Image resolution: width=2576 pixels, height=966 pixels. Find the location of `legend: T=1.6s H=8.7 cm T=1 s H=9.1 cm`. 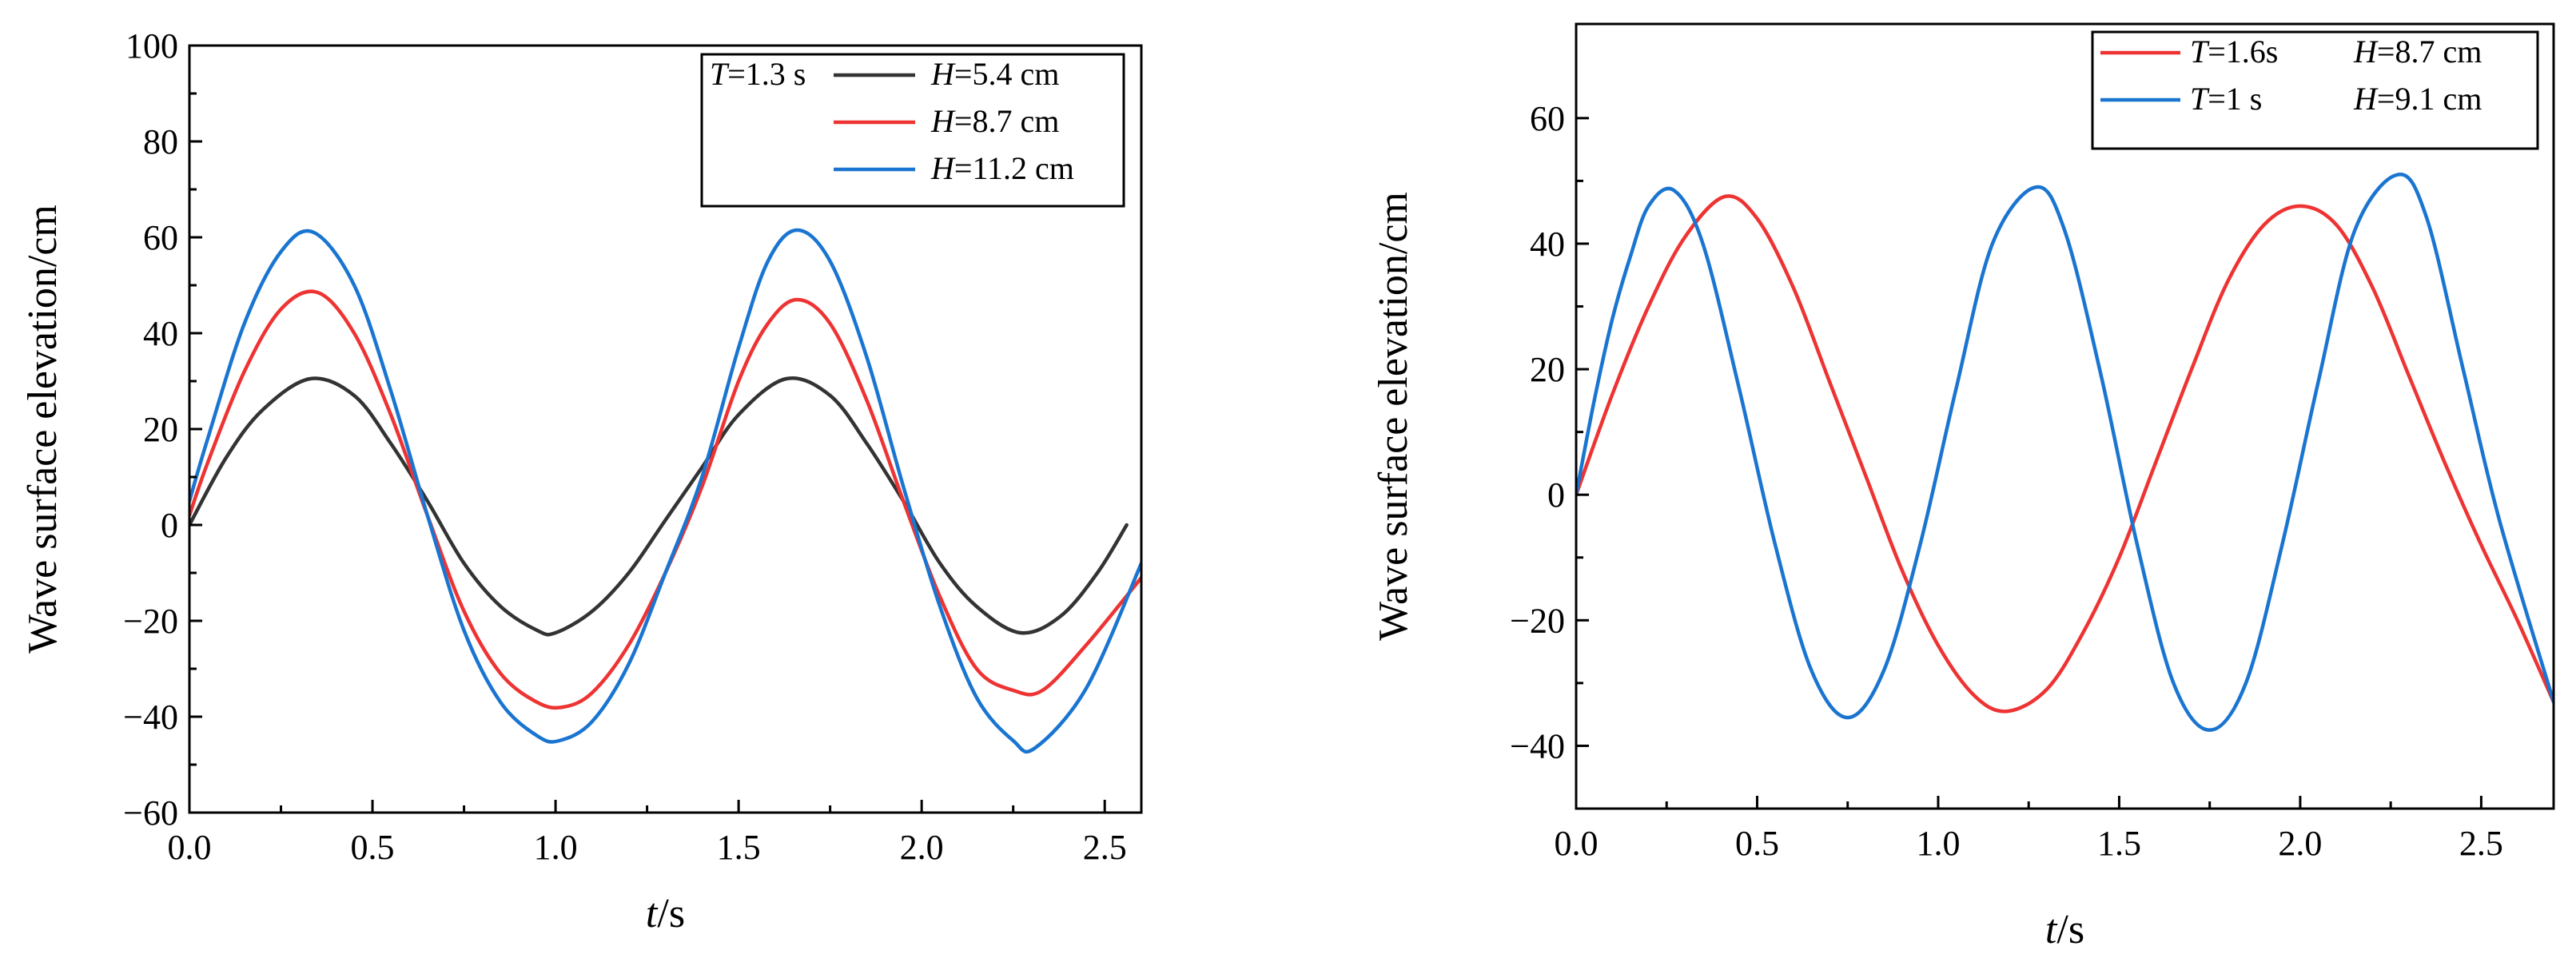

legend: T=1.6s H=8.7 cm T=1 s H=9.1 cm is located at coordinates (2315, 90).